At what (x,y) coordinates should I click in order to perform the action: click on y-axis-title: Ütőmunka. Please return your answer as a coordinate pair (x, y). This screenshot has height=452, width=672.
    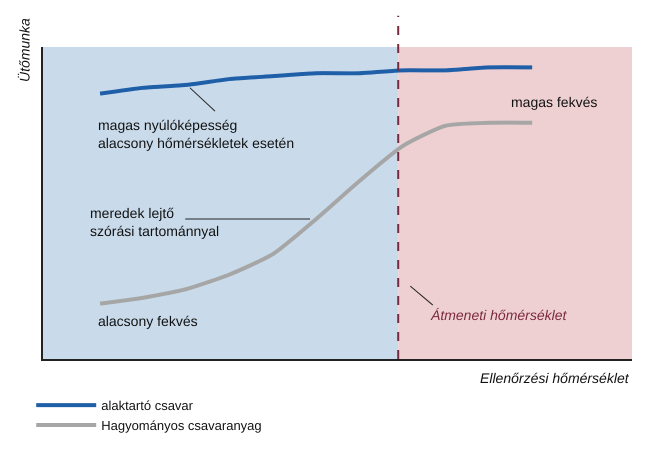
    Looking at the image, I should click on (24, 50).